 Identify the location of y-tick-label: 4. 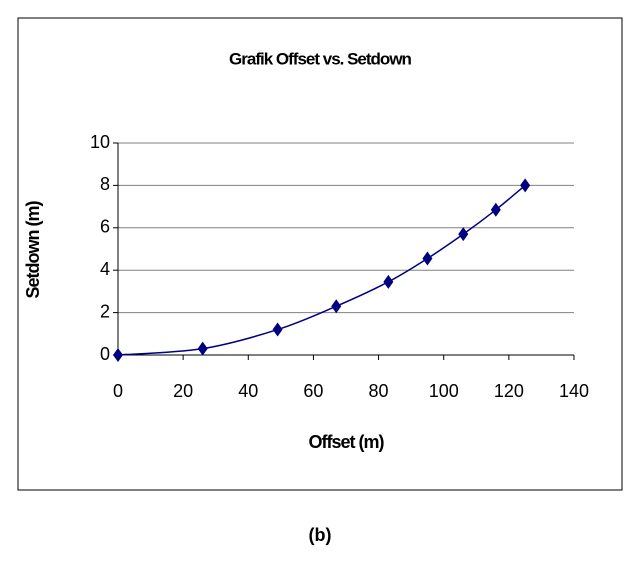
(105, 269).